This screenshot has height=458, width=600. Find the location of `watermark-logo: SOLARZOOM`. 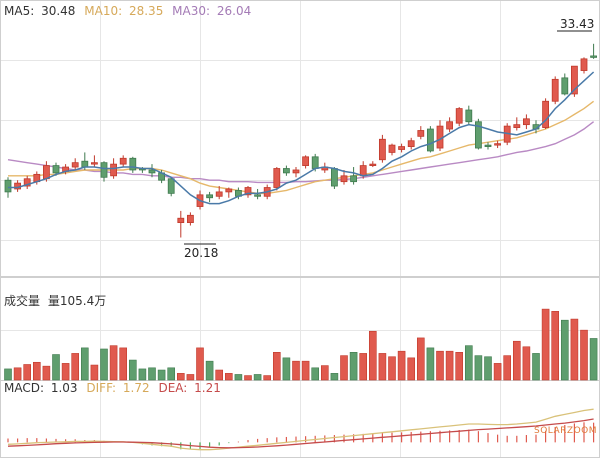

watermark-logo: SOLARZOOM is located at coordinates (565, 431).